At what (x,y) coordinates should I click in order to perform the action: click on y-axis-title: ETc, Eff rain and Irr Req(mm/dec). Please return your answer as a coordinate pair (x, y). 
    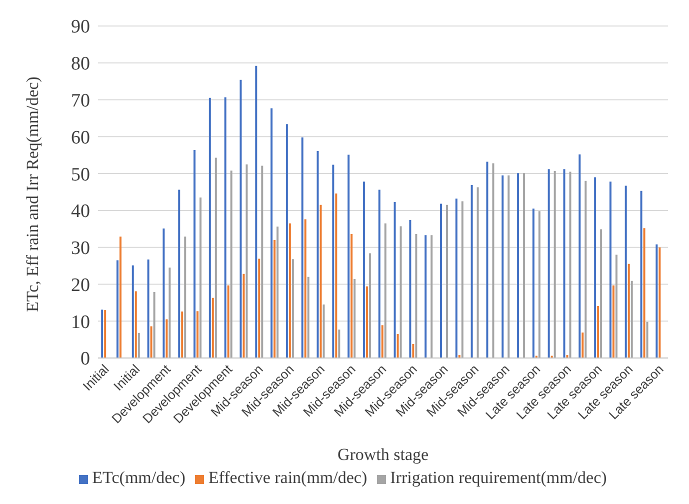
    Looking at the image, I should click on (32, 194).